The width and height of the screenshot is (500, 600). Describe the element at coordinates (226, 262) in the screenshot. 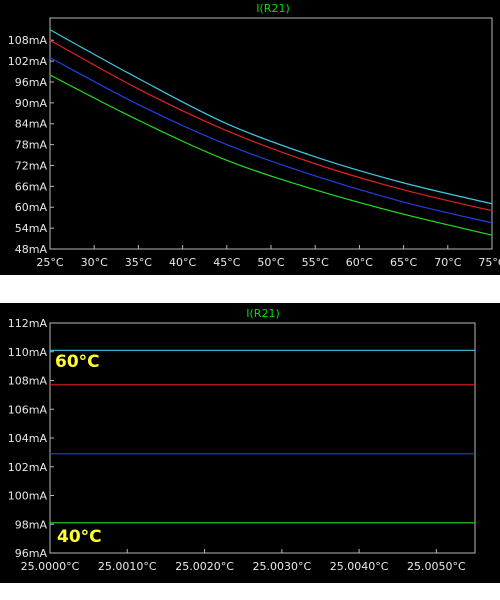

I see `x-tick-label: 45°C` at that location.